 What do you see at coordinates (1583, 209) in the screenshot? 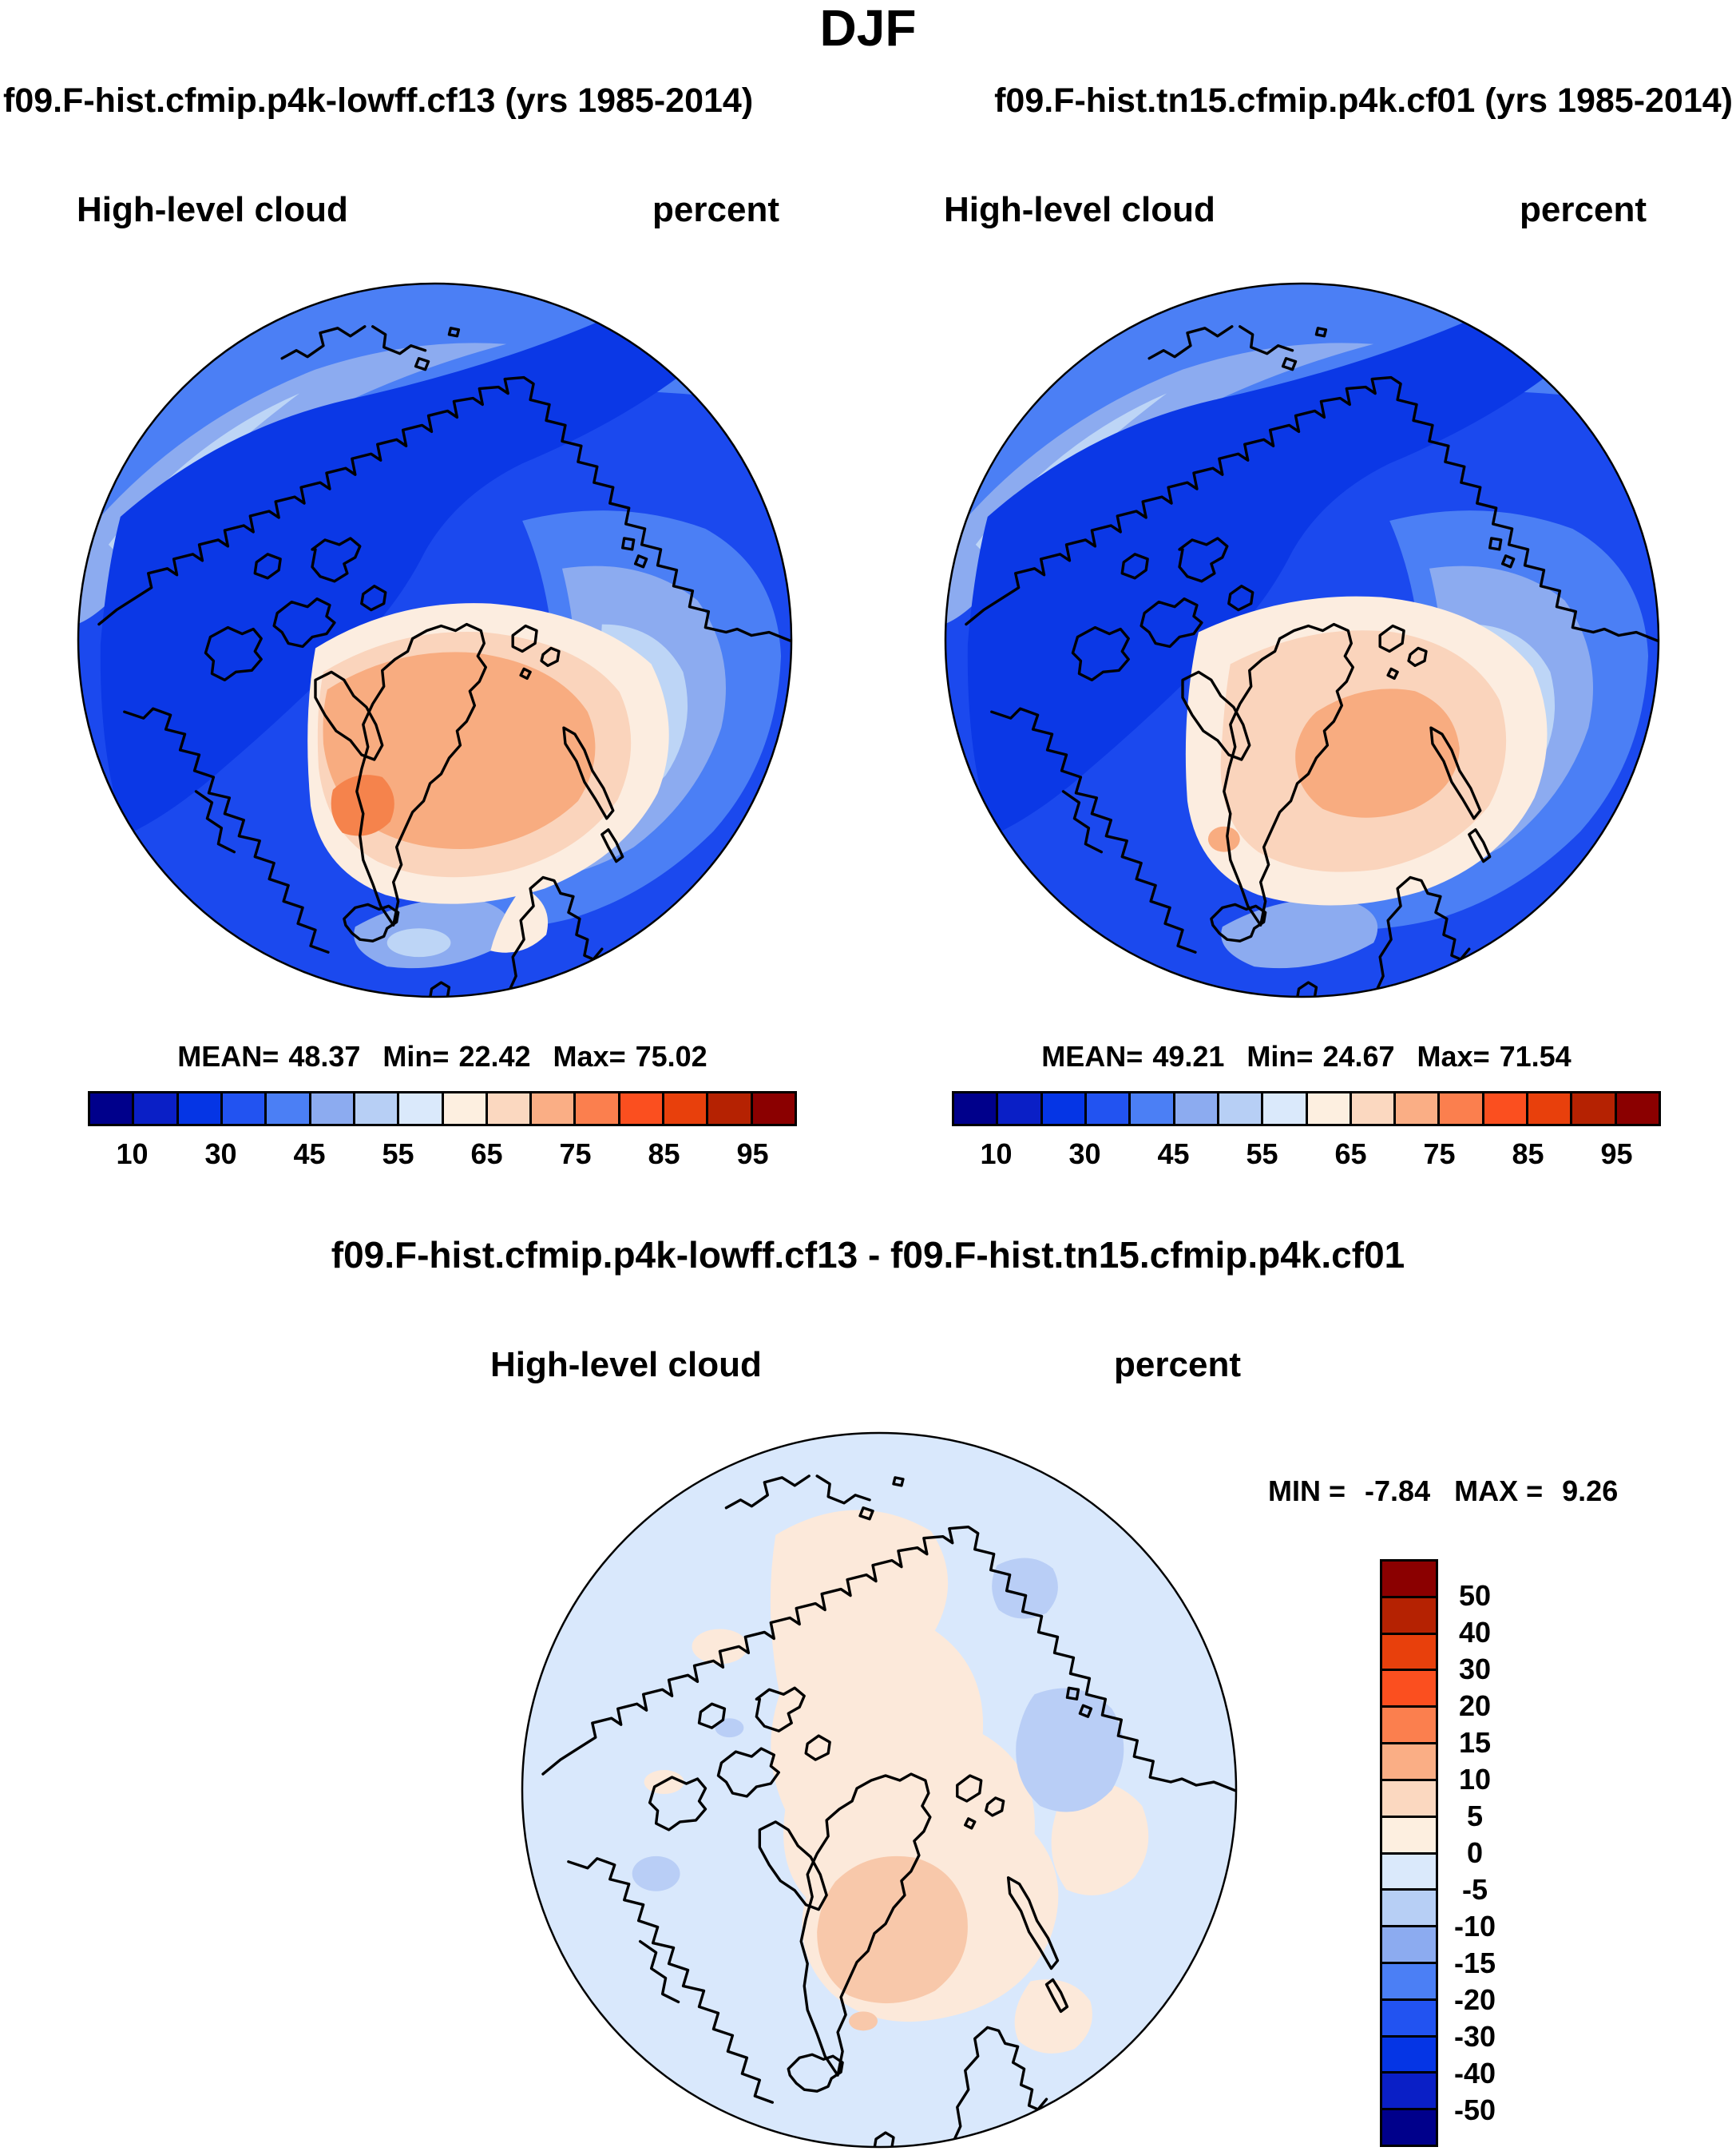
I see `panel2-units-label: percent` at bounding box center [1583, 209].